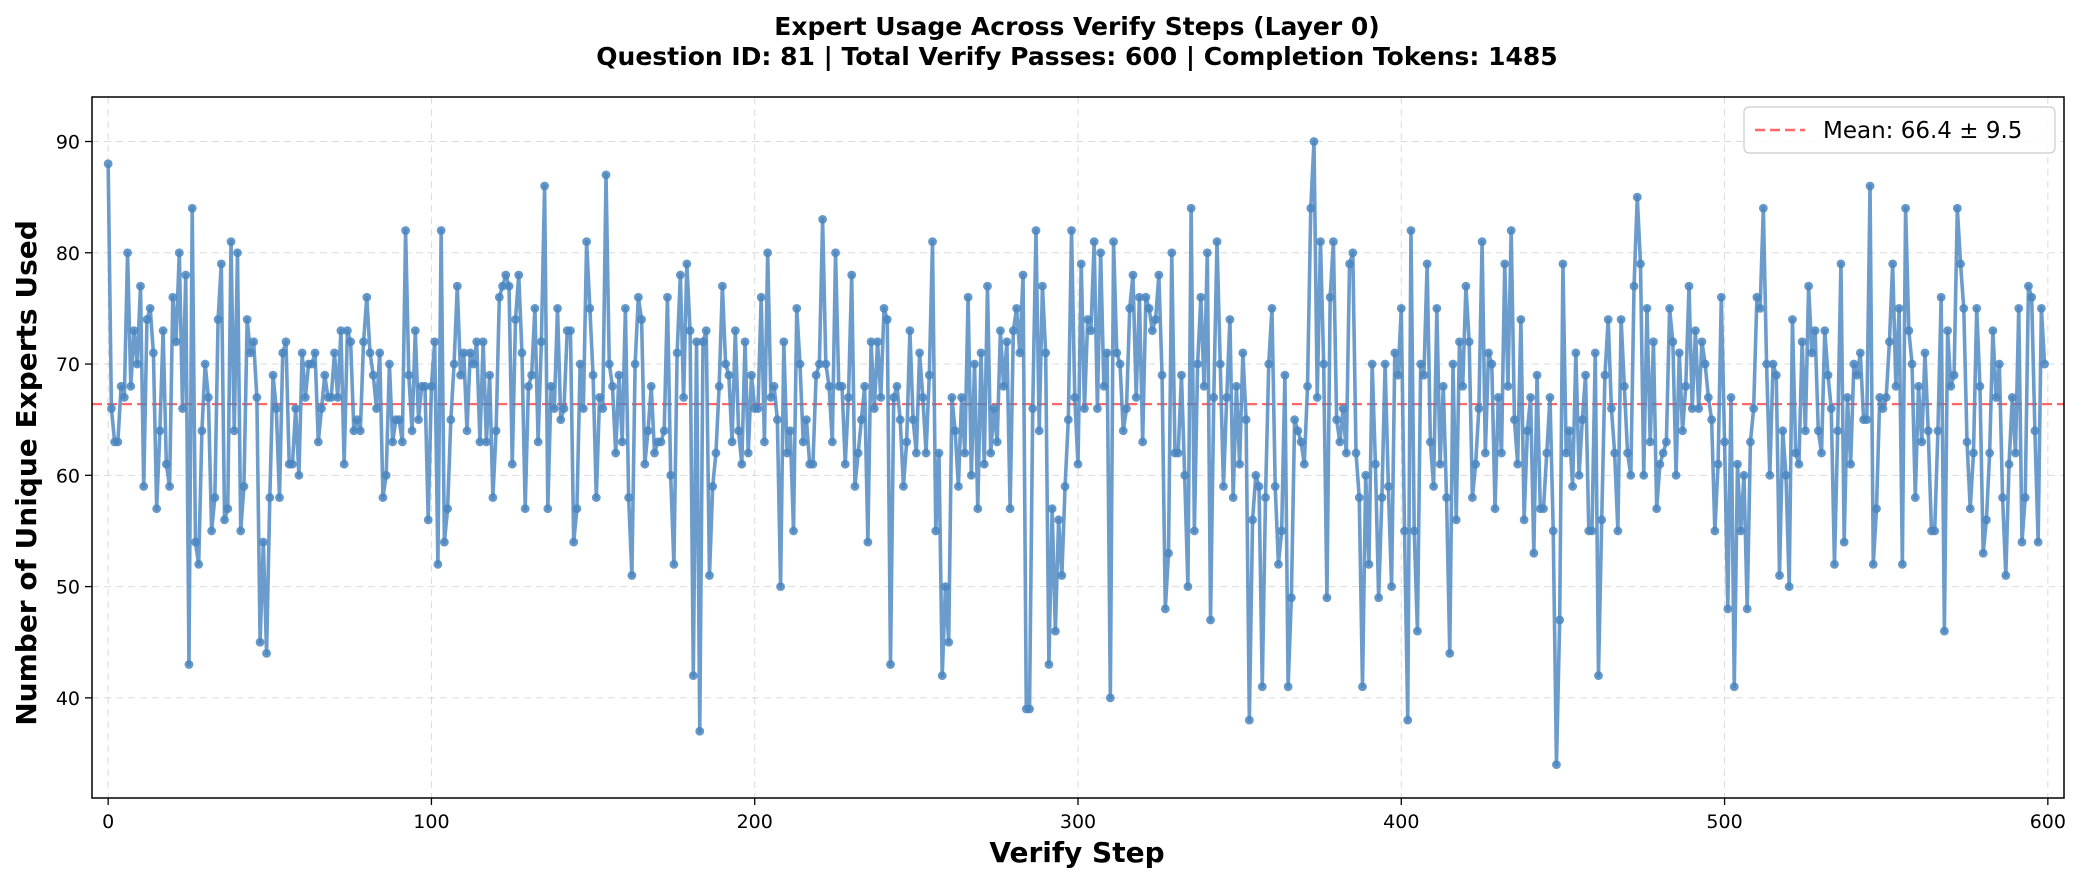 This screenshot has height=881, width=2081. What do you see at coordinates (2048, 822) in the screenshot?
I see `x-tick-label: 600` at bounding box center [2048, 822].